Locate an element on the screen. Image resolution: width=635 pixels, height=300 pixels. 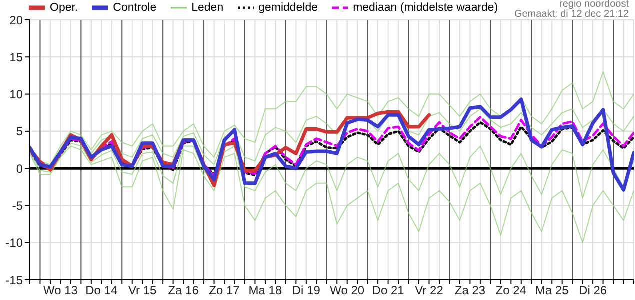
x-tick-label: Wo 20 is located at coordinates (347, 291).